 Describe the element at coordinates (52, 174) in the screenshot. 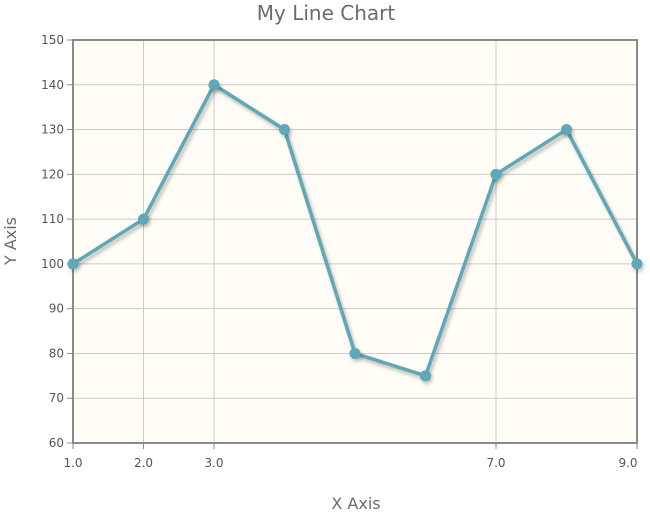

I see `y-tick-label: 120` at that location.